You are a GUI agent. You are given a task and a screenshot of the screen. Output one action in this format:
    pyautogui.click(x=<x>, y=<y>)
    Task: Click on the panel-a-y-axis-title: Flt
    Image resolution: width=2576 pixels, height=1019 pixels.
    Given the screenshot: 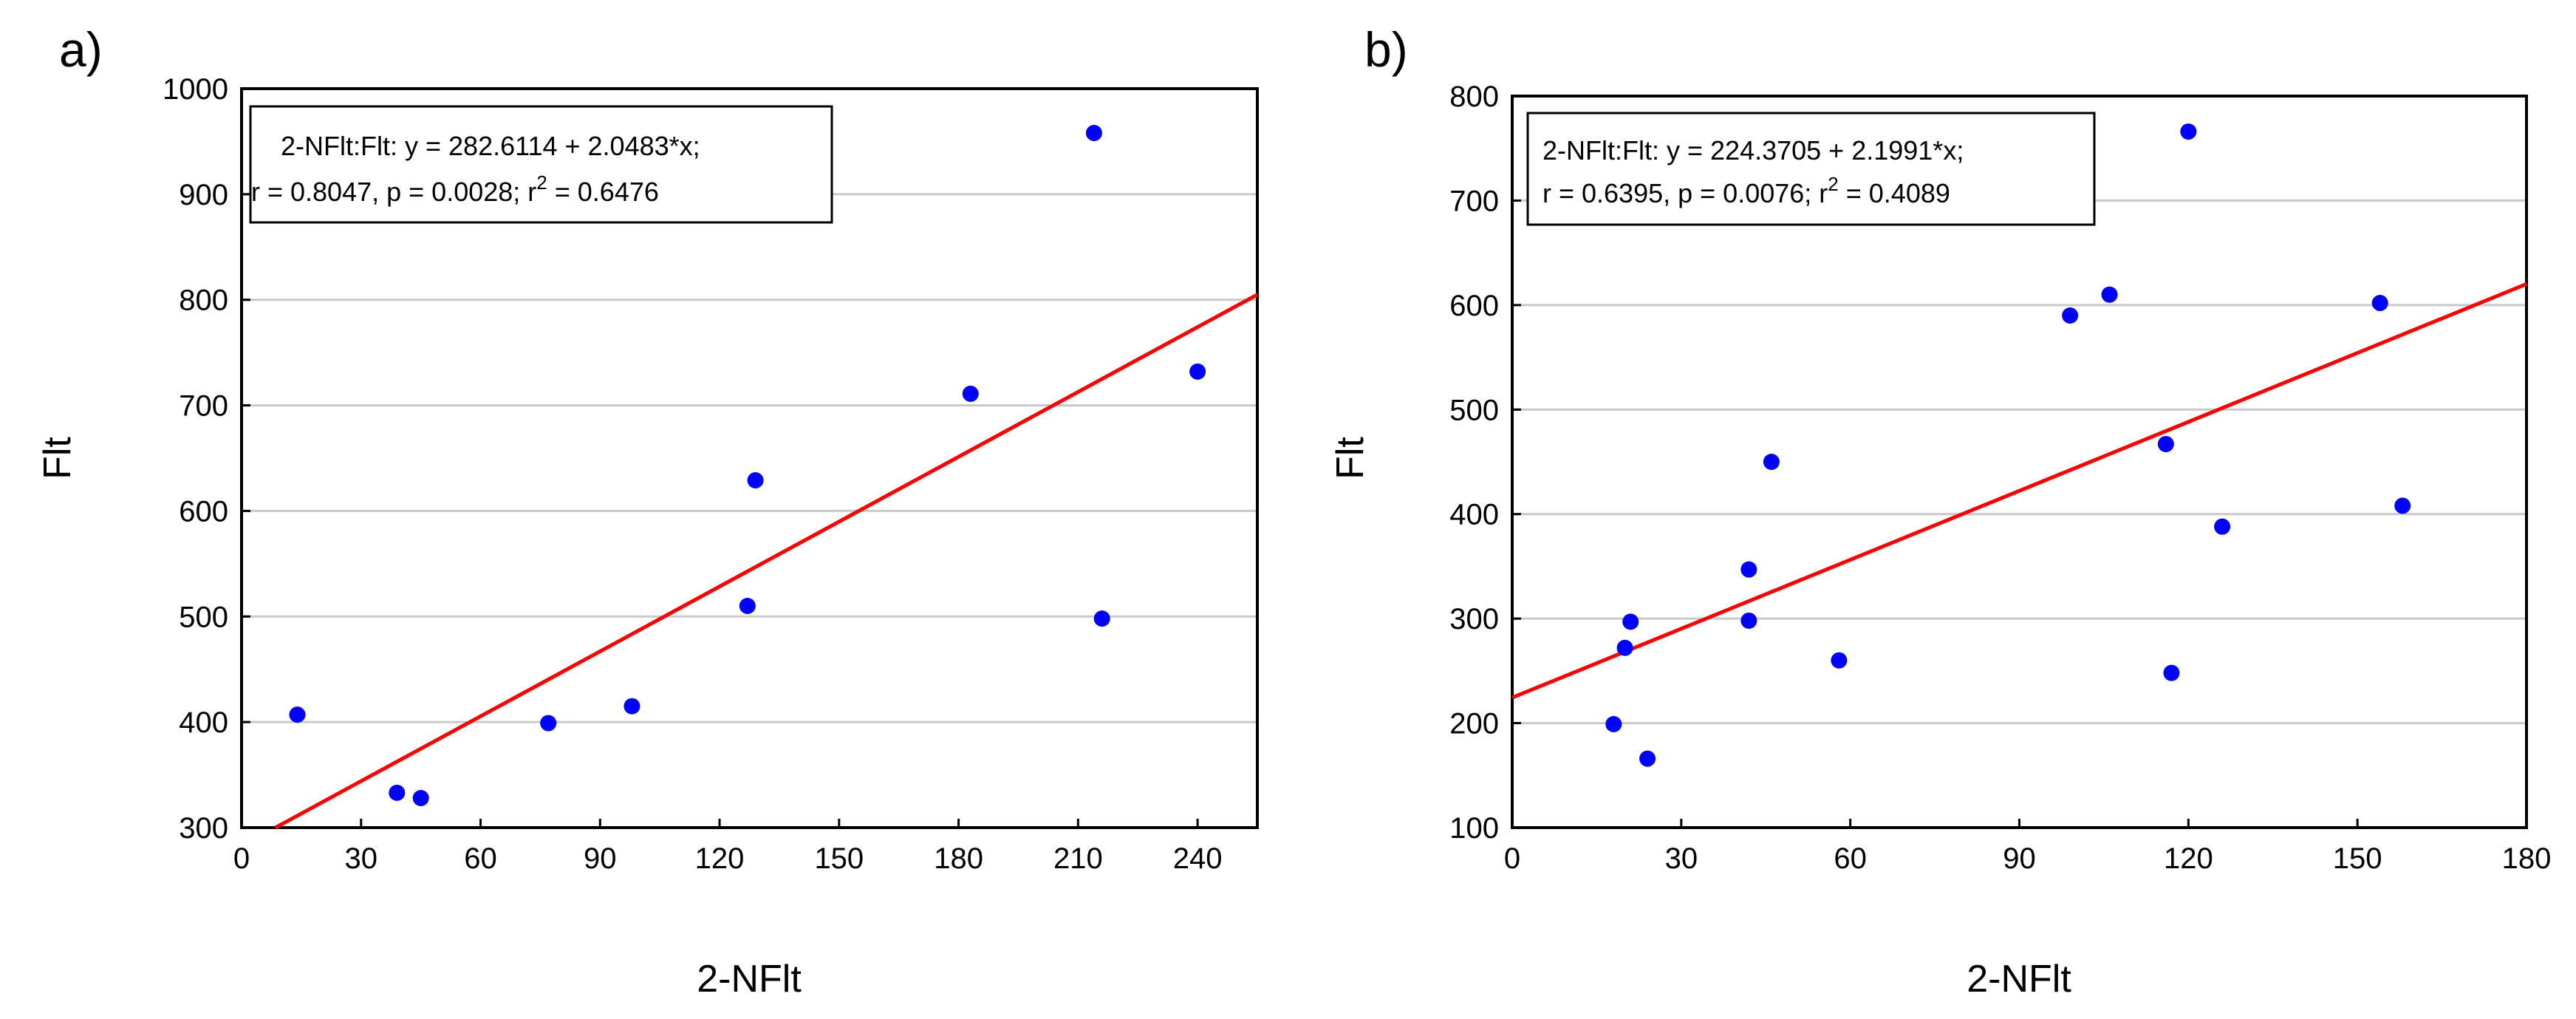 What is the action you would take?
    pyautogui.click(x=58, y=459)
    